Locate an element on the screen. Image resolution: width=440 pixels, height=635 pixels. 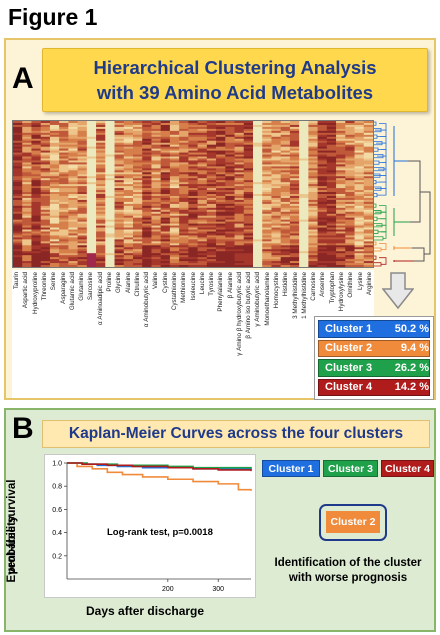
metabolite-label: Valine is located at coordinates (156, 281).